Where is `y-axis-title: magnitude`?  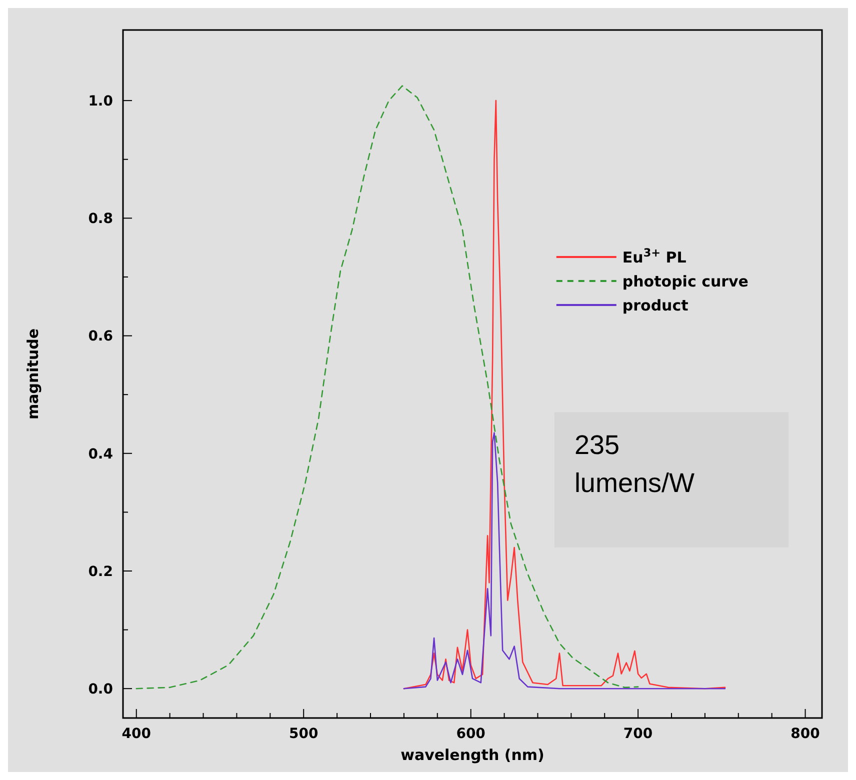 y-axis-title: magnitude is located at coordinates (33, 374).